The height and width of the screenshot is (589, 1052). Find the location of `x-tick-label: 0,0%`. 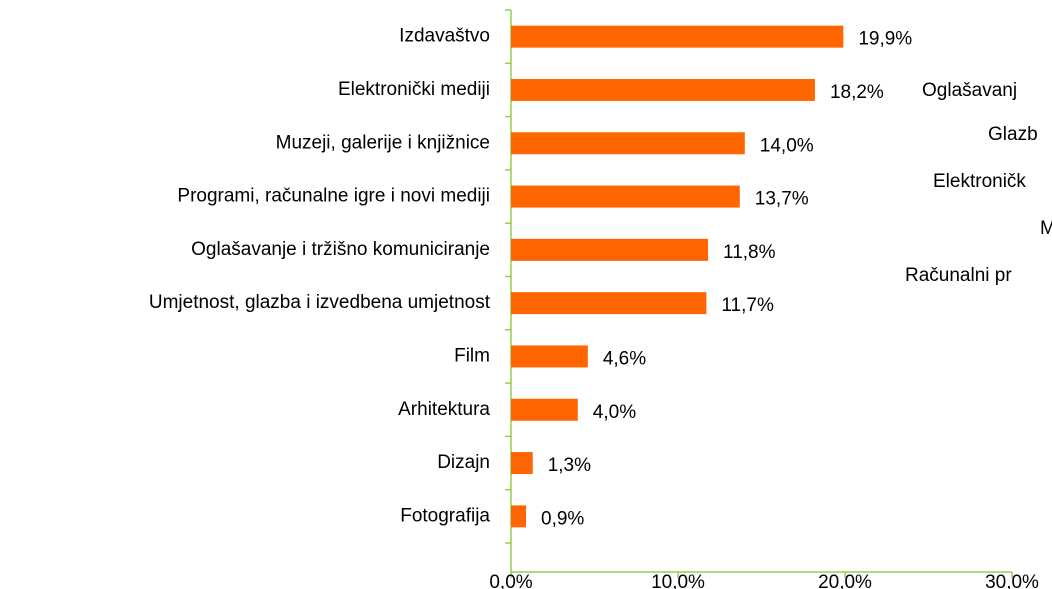

x-tick-label: 0,0% is located at coordinates (510, 580).